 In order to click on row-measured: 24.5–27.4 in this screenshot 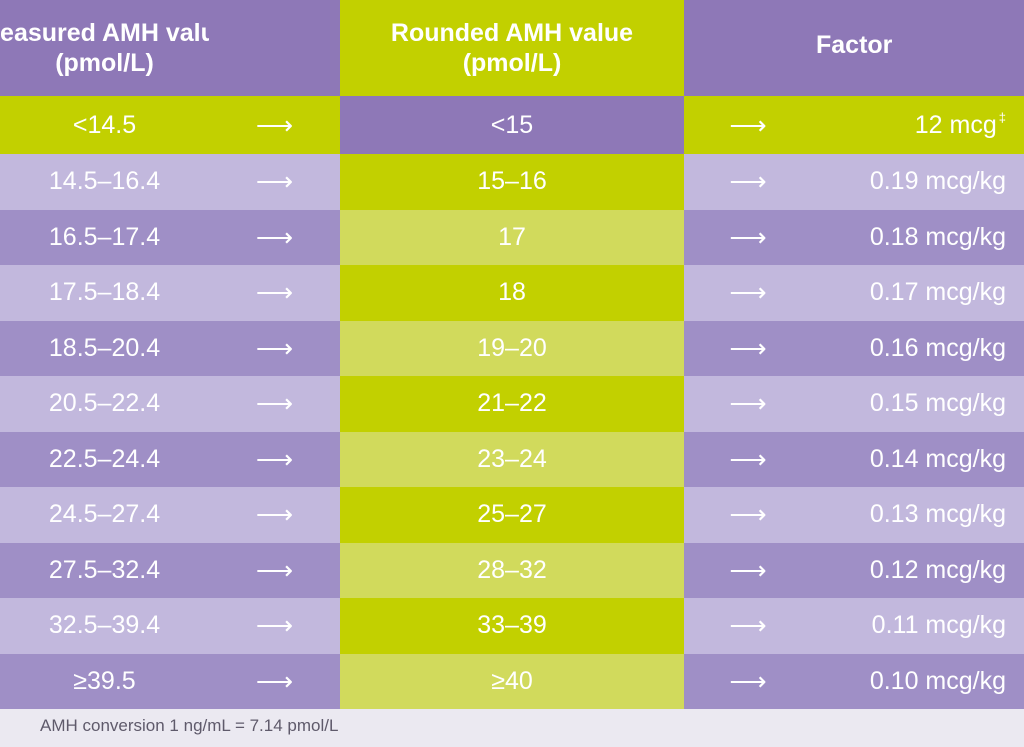, I will do `click(104, 515)`.